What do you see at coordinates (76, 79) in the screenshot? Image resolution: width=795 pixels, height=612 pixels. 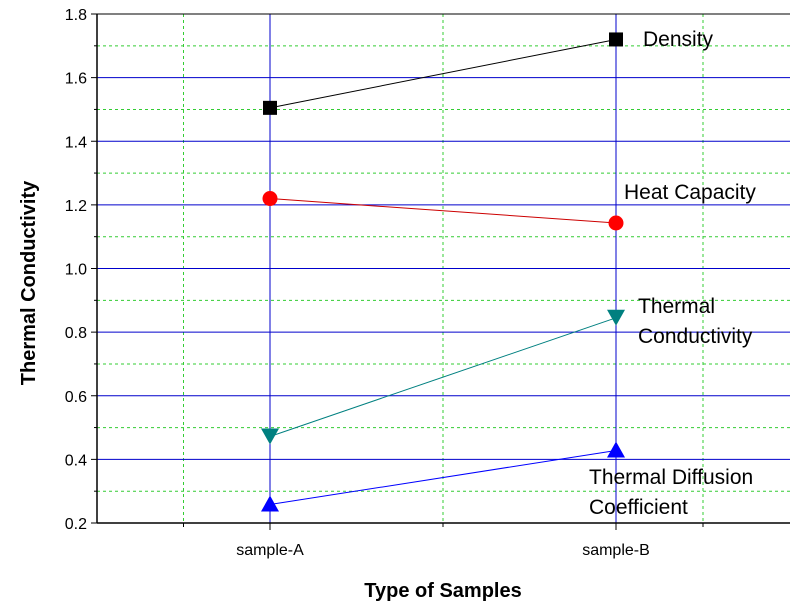 I see `y-tick-label: 1.6` at bounding box center [76, 79].